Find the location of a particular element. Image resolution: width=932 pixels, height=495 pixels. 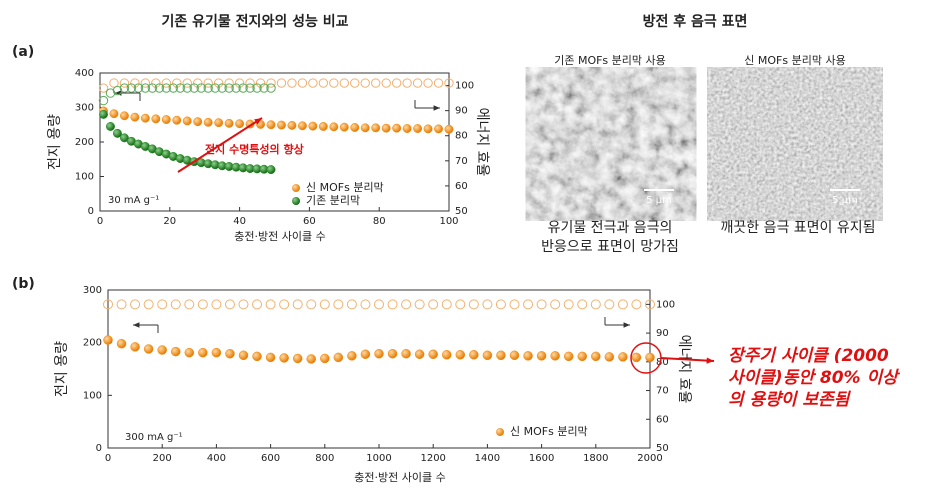

plot-frame is located at coordinates (274, 142).